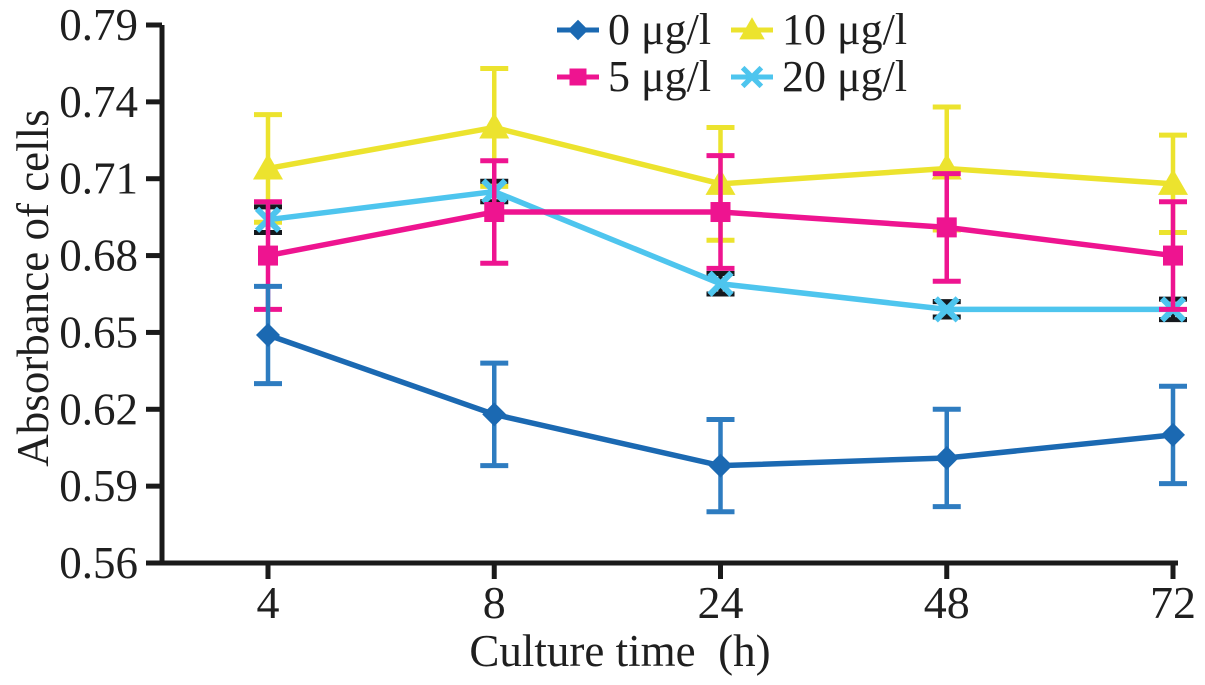 This screenshot has width=1205, height=685. I want to click on legend-item-10ugl: 10 μg/l, so click(818, 29).